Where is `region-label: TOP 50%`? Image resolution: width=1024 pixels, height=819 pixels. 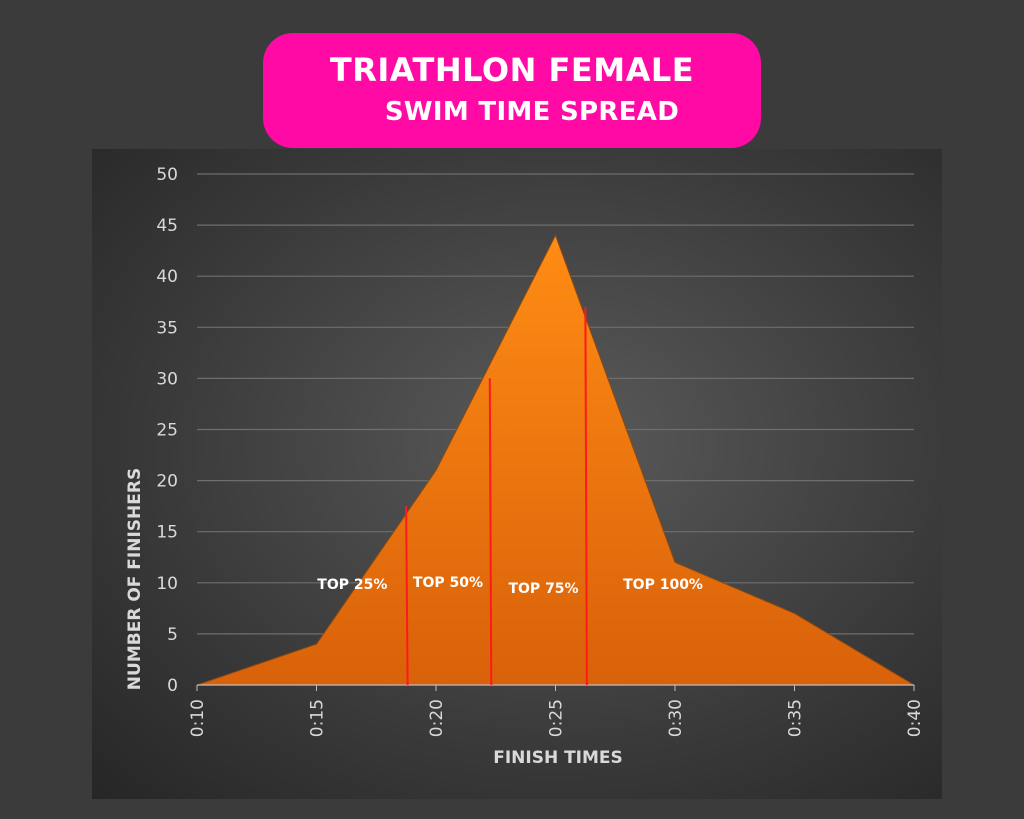 region-label: TOP 50% is located at coordinates (448, 583).